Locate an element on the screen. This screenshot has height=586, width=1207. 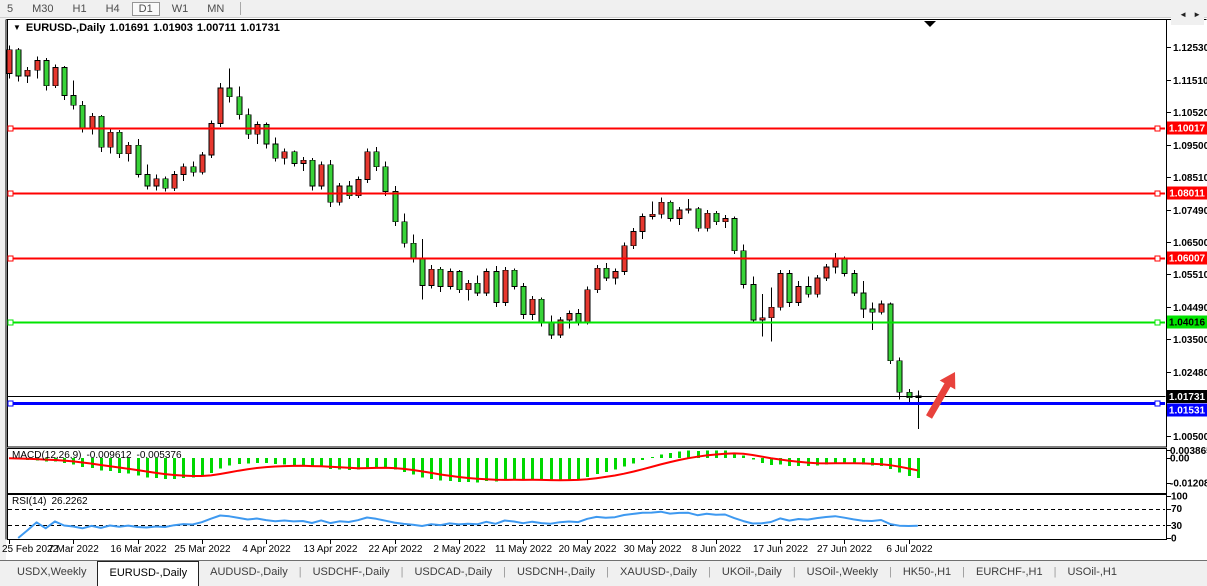
tab-usdcnh-daily: USDCNH-,Daily is located at coordinates (556, 572).